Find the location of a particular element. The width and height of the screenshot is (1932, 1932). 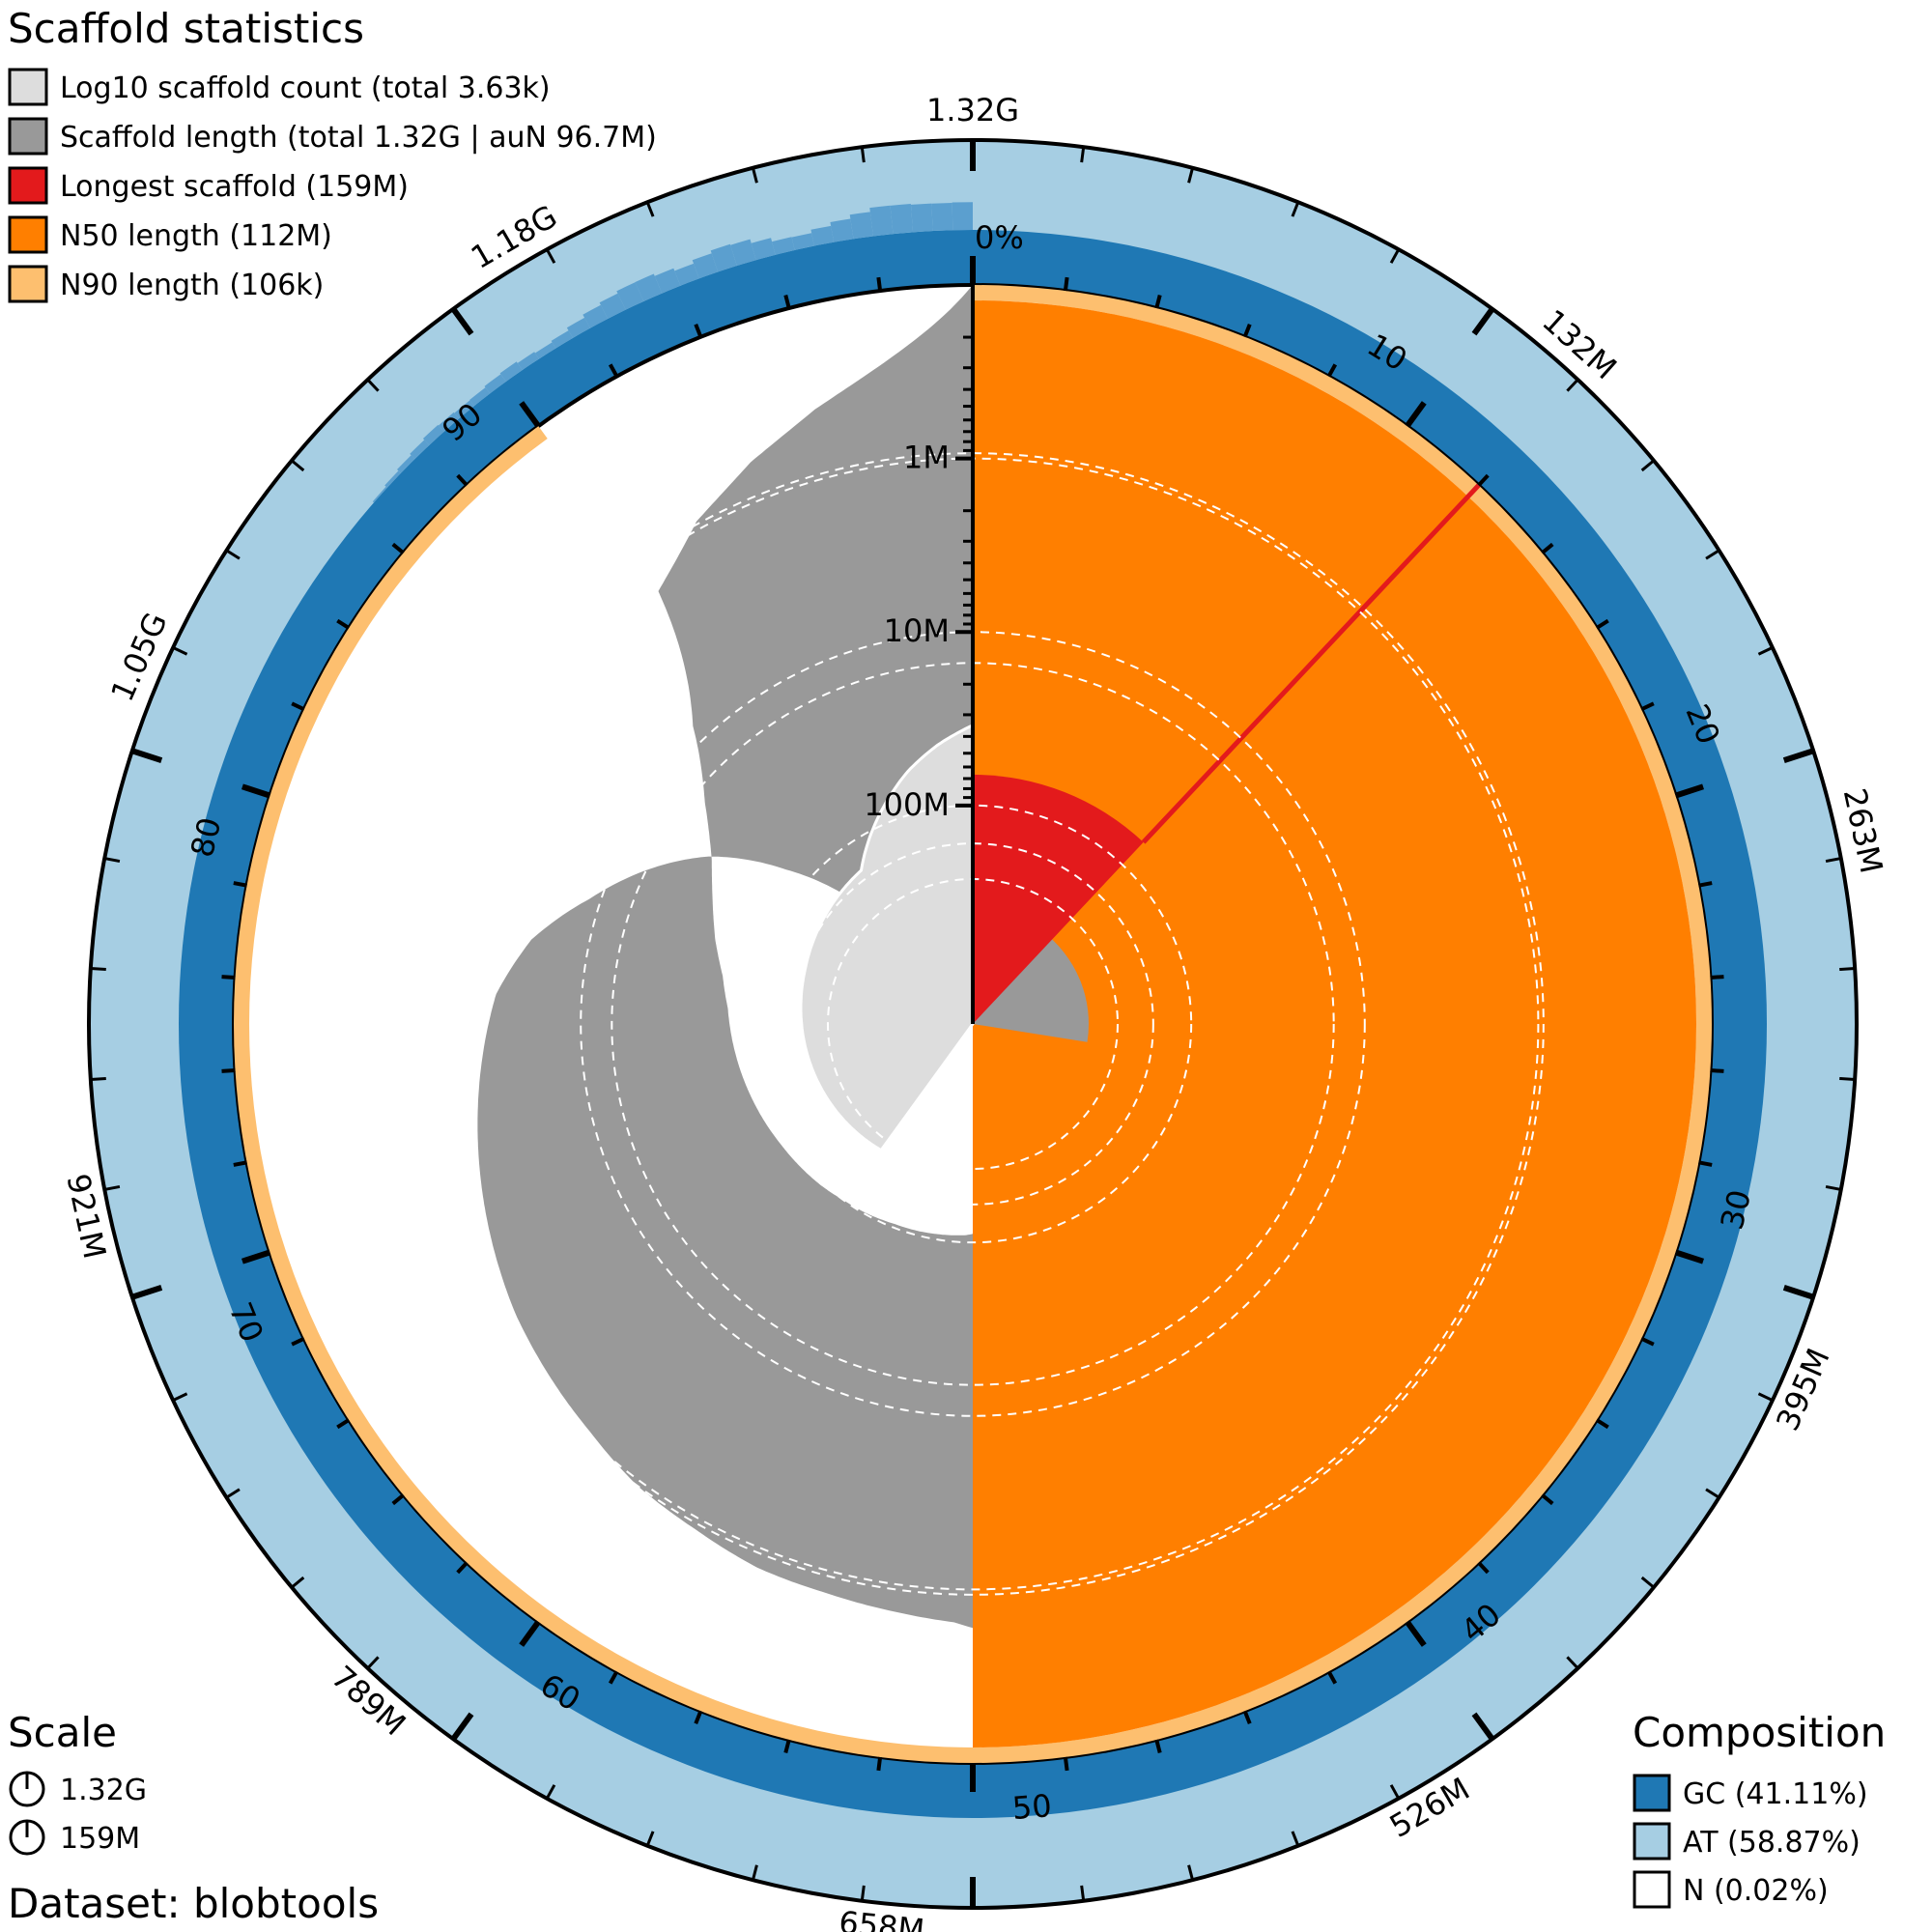

reference-circle is located at coordinates (973, 1024).